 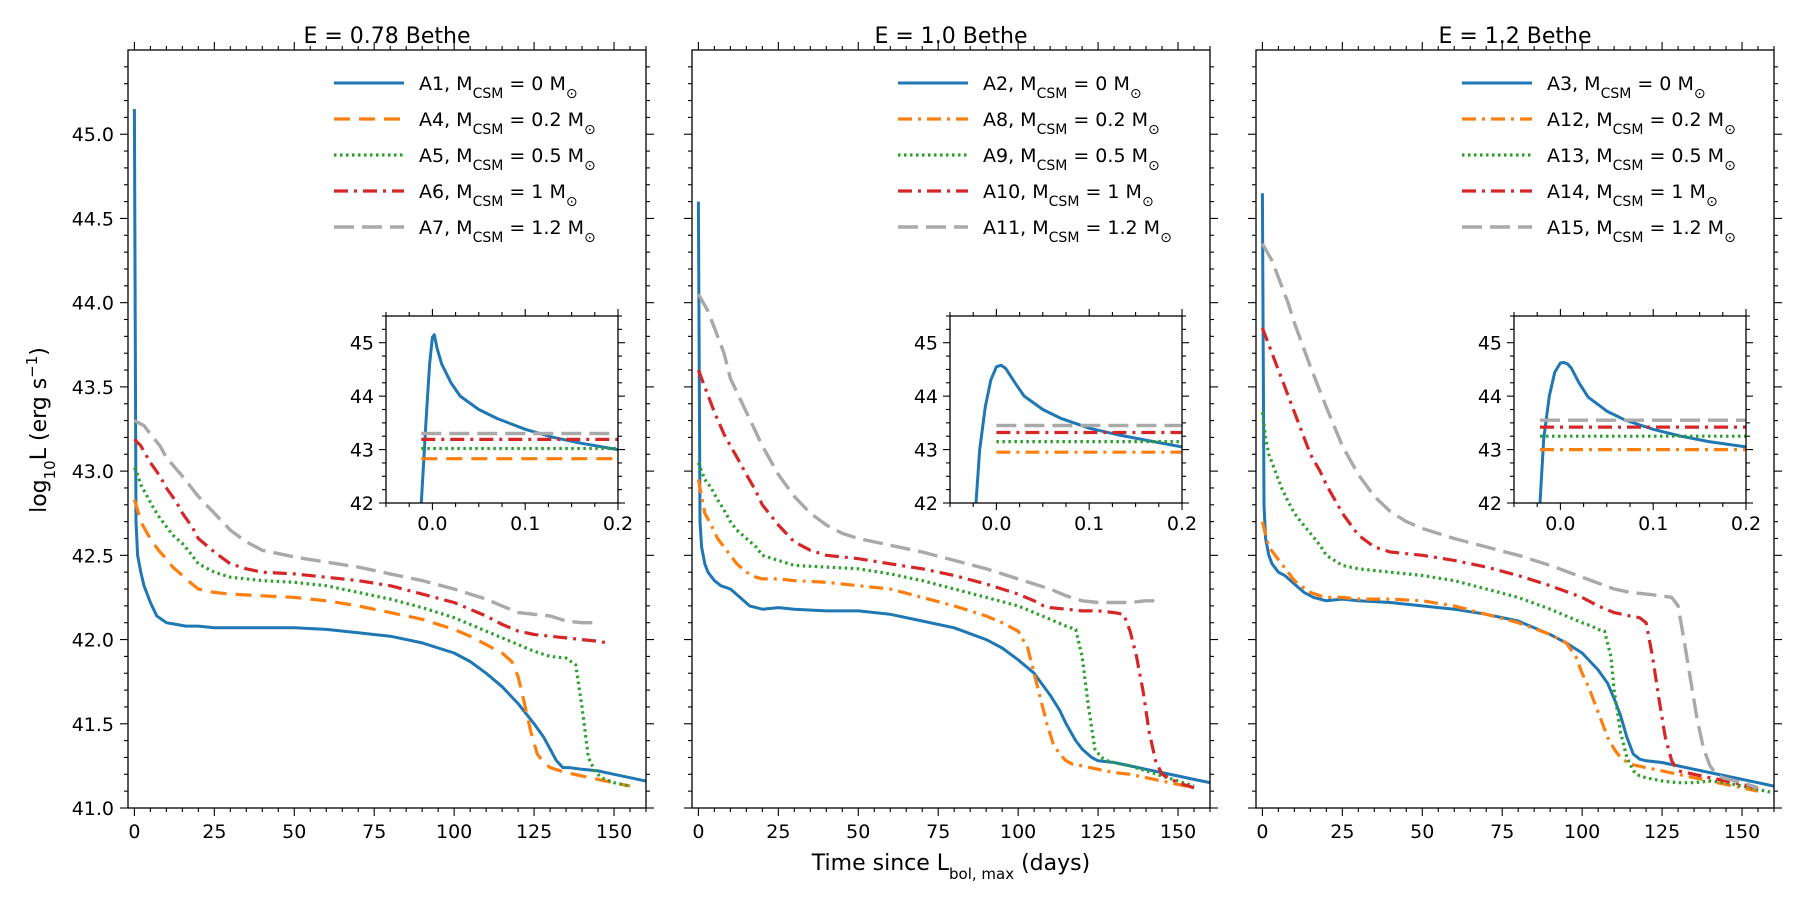 I want to click on series-line-a10, so click(x=945, y=579).